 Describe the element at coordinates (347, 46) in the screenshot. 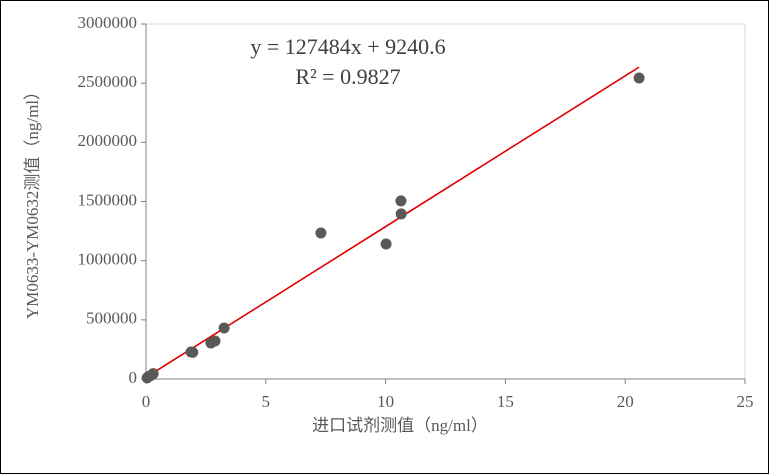

I see `equation: y = 127484x + 9240.6` at that location.